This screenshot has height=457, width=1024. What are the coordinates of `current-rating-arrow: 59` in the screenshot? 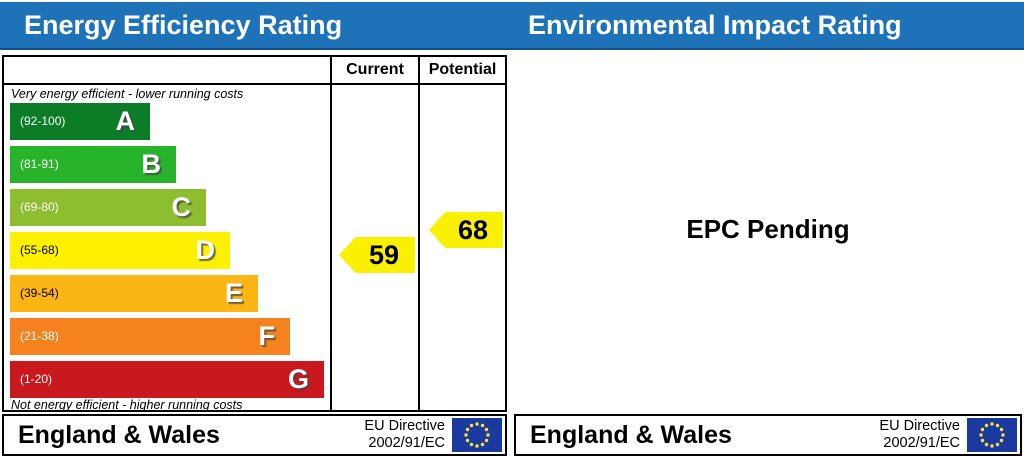 It's located at (377, 255).